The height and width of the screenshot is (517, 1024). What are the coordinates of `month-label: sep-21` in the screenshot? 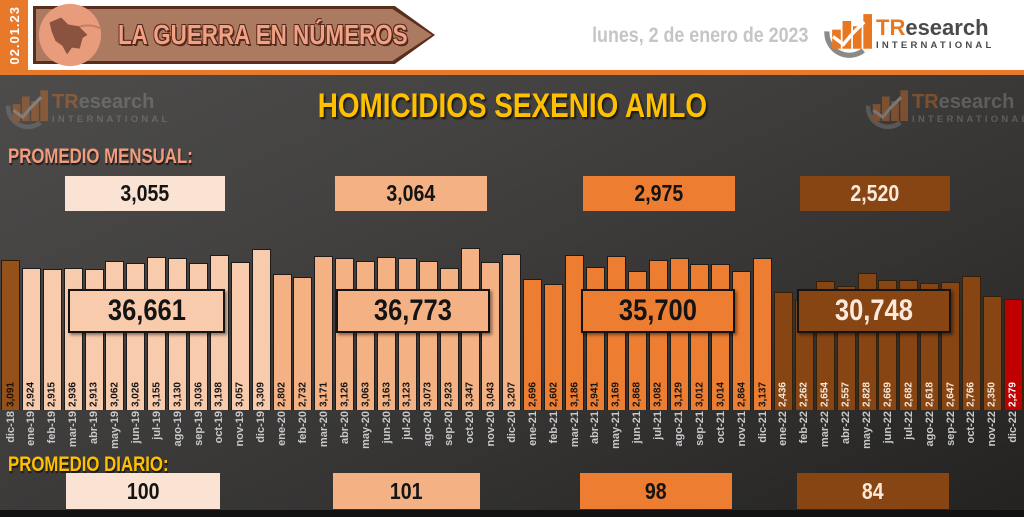 It's located at (699, 428).